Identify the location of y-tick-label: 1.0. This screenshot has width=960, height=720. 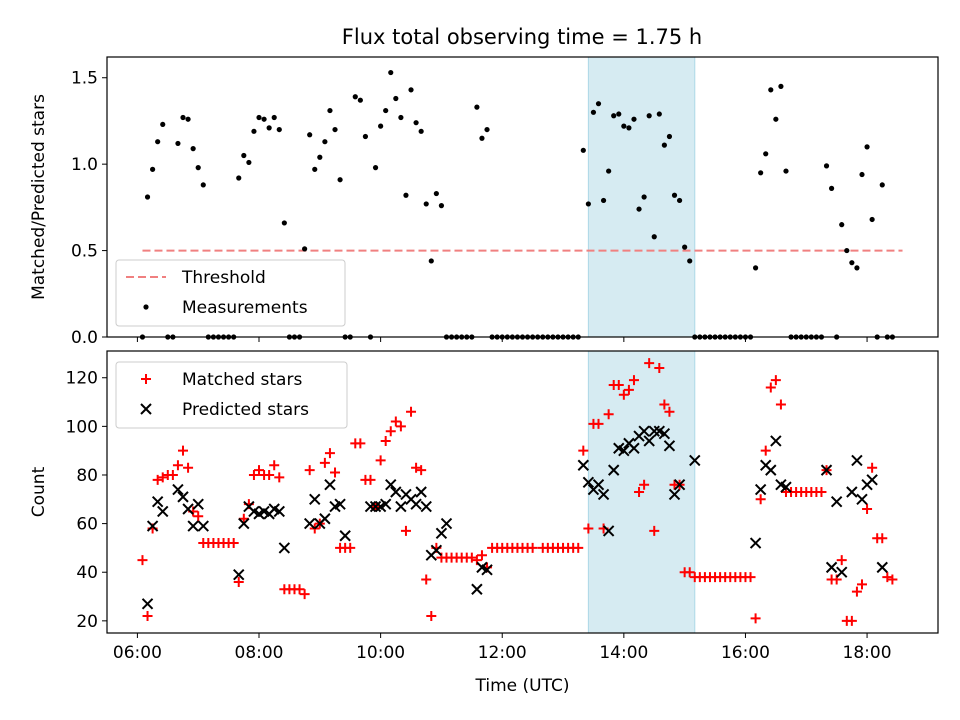
(84, 165).